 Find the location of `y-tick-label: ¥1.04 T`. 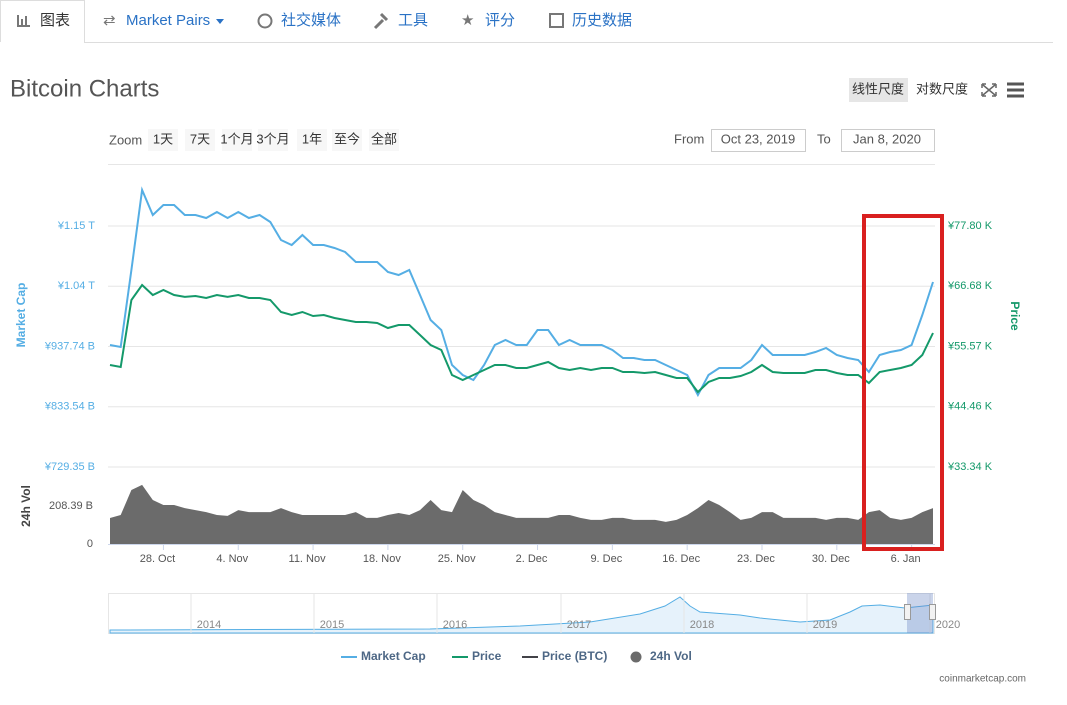

y-tick-label: ¥1.04 T is located at coordinates (76, 286).